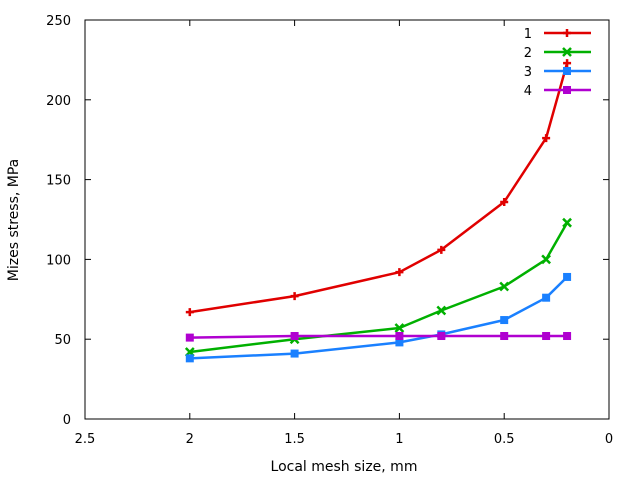 Image resolution: width=640 pixels, height=480 pixels. I want to click on y-tick-label: 50, so click(62, 340).